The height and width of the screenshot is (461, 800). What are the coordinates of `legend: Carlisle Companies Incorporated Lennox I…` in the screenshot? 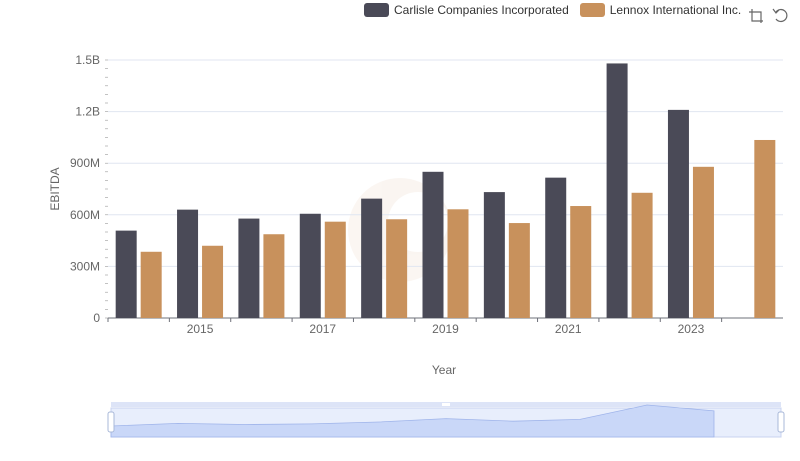 It's located at (558, 10).